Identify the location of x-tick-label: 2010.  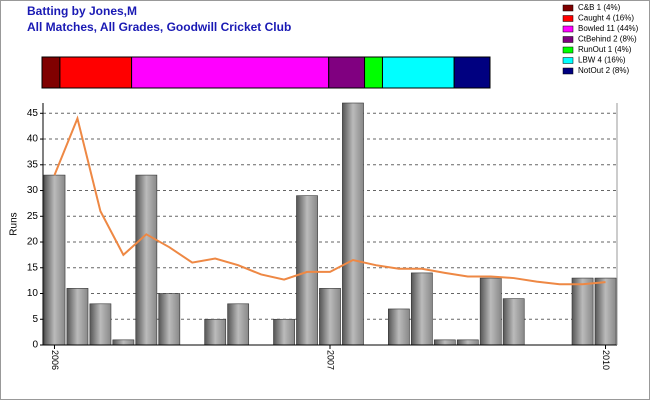
(606, 360).